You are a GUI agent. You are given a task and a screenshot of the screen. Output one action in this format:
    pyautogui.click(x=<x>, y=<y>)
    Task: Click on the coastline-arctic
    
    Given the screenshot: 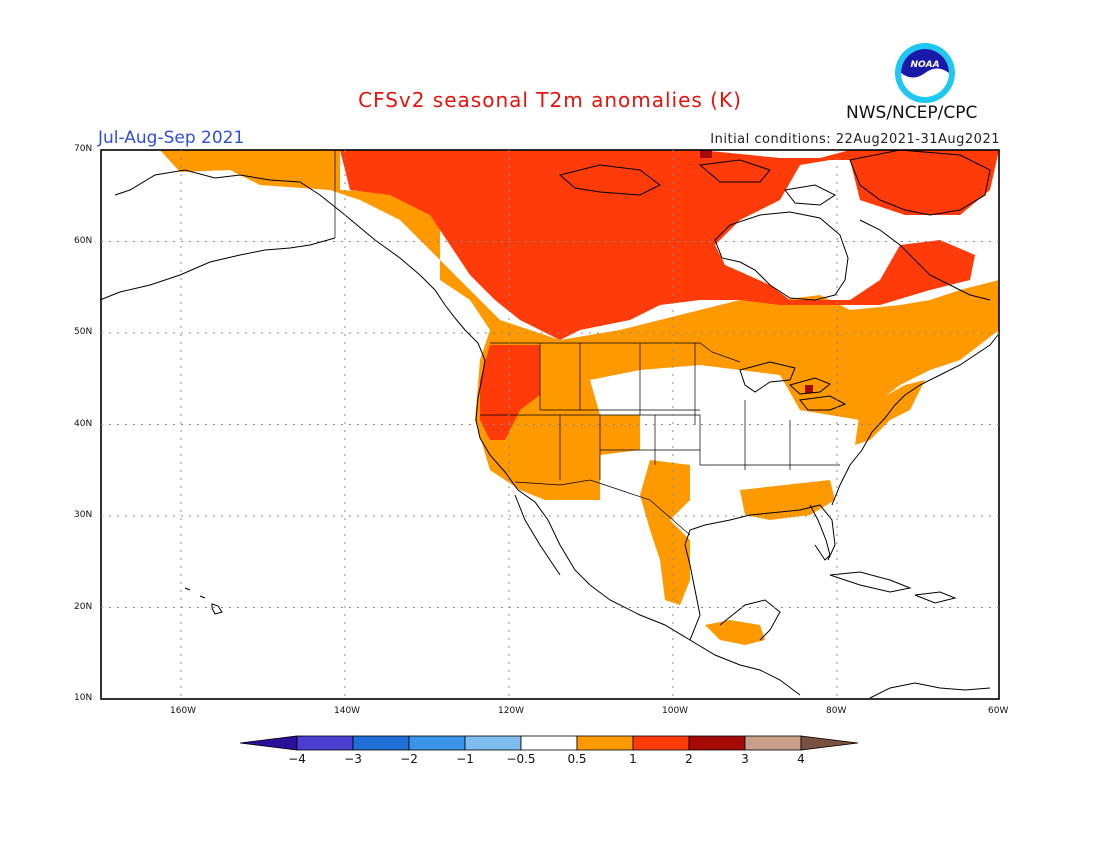 What is the action you would take?
    pyautogui.click(x=697, y=182)
    